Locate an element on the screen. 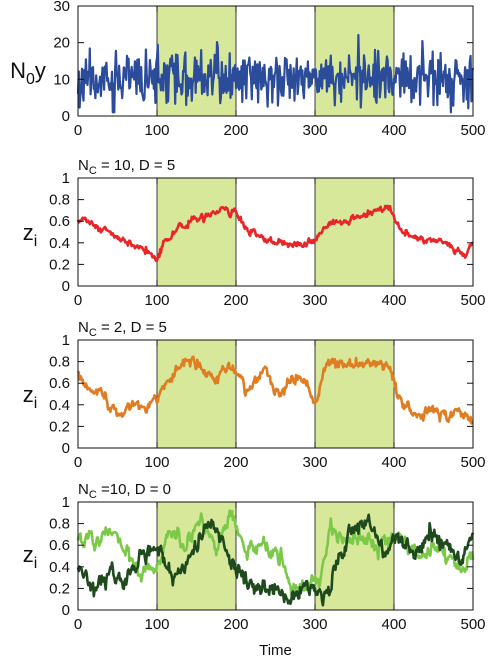 The height and width of the screenshot is (662, 490). panel-annotation: NC = 10, D = 5 is located at coordinates (126, 167).